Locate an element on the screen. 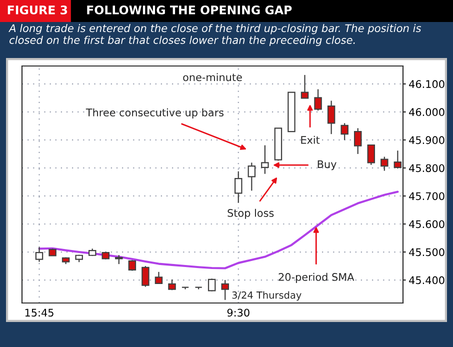  y-tick-label: 45.800 is located at coordinates (426, 168).